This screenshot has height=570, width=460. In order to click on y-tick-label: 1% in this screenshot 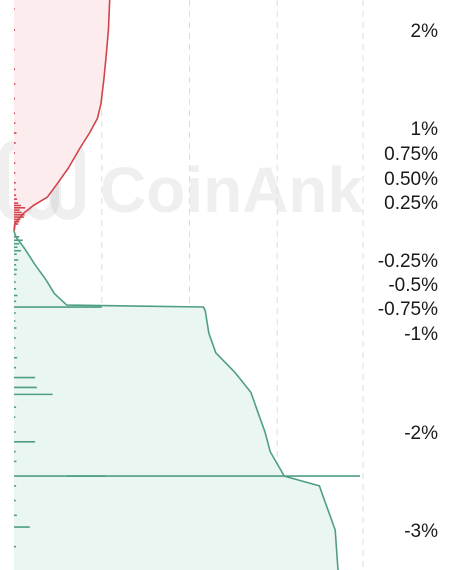, I will do `click(425, 129)`.